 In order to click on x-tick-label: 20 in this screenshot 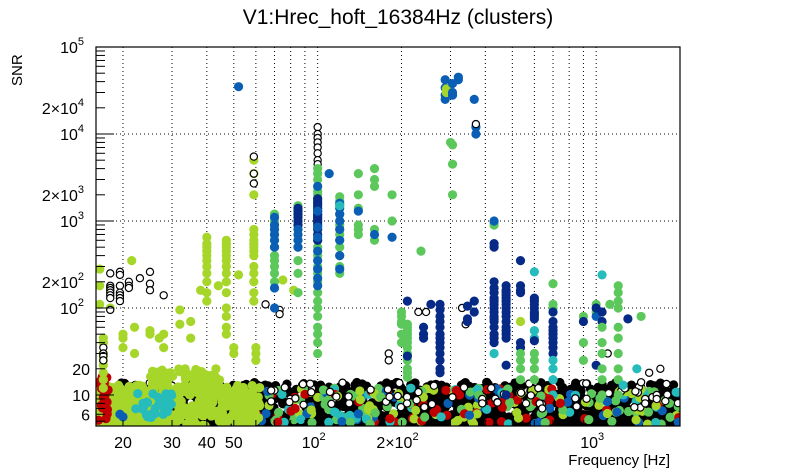, I will do `click(123, 443)`.